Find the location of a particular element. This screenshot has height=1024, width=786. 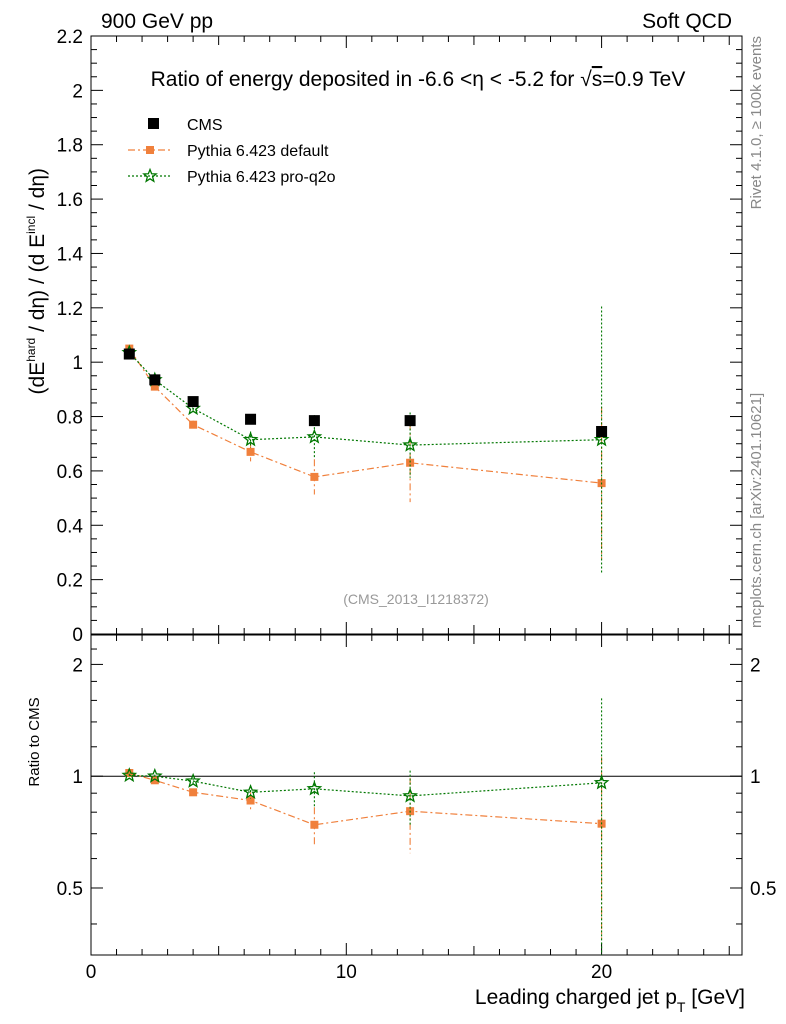

legend-label-proq2o: Pythia 6.423 pro-q2o is located at coordinates (261, 177).